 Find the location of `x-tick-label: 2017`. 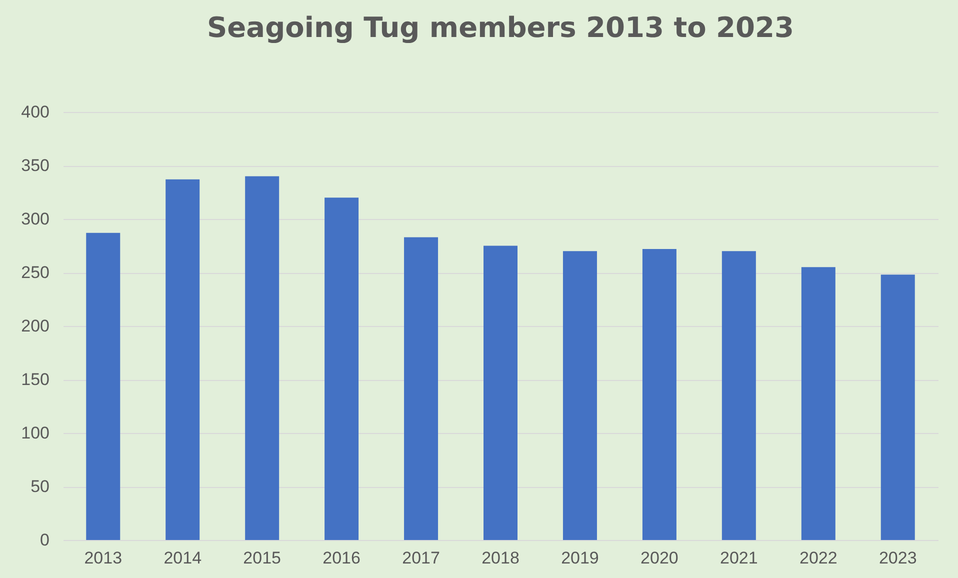

x-tick-label: 2017 is located at coordinates (421, 558).